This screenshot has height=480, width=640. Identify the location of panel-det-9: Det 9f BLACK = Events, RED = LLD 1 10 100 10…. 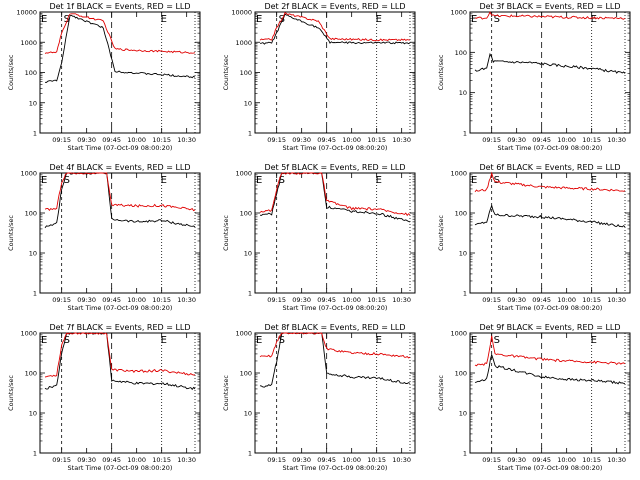
(534, 397).